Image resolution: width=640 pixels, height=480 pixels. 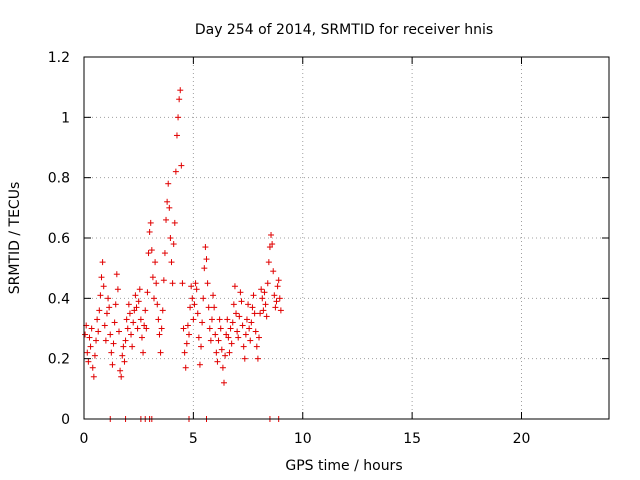 I want to click on y-axis-label: SRMTID / TECUs, so click(x=15, y=238).